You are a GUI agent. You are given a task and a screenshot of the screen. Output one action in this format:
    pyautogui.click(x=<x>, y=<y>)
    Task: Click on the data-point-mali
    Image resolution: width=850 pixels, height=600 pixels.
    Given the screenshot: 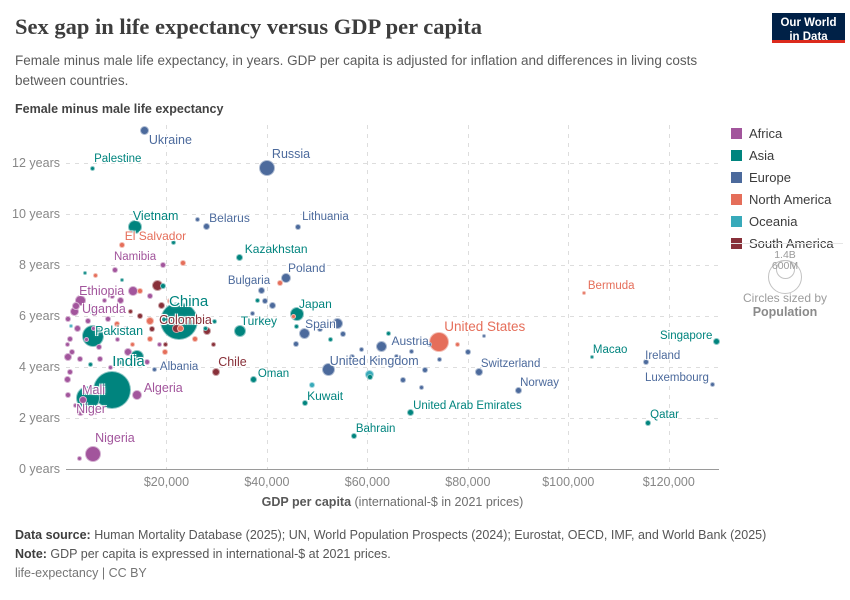 What is the action you would take?
    pyautogui.click(x=83, y=400)
    